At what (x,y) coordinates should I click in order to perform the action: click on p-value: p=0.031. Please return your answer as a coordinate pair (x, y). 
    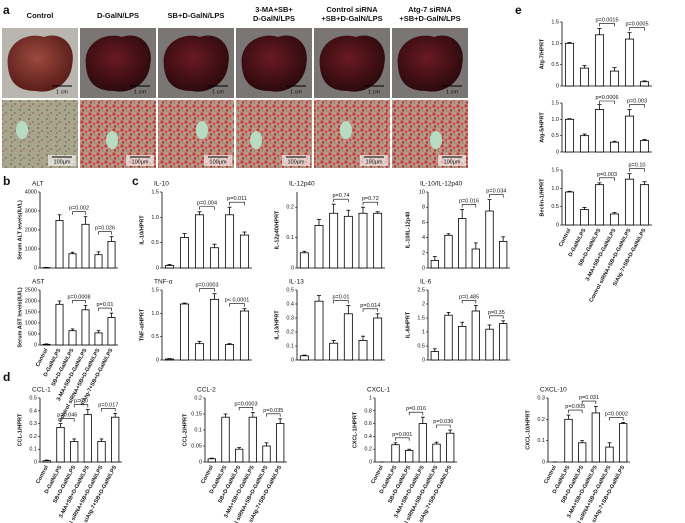
    Looking at the image, I should click on (589, 398).